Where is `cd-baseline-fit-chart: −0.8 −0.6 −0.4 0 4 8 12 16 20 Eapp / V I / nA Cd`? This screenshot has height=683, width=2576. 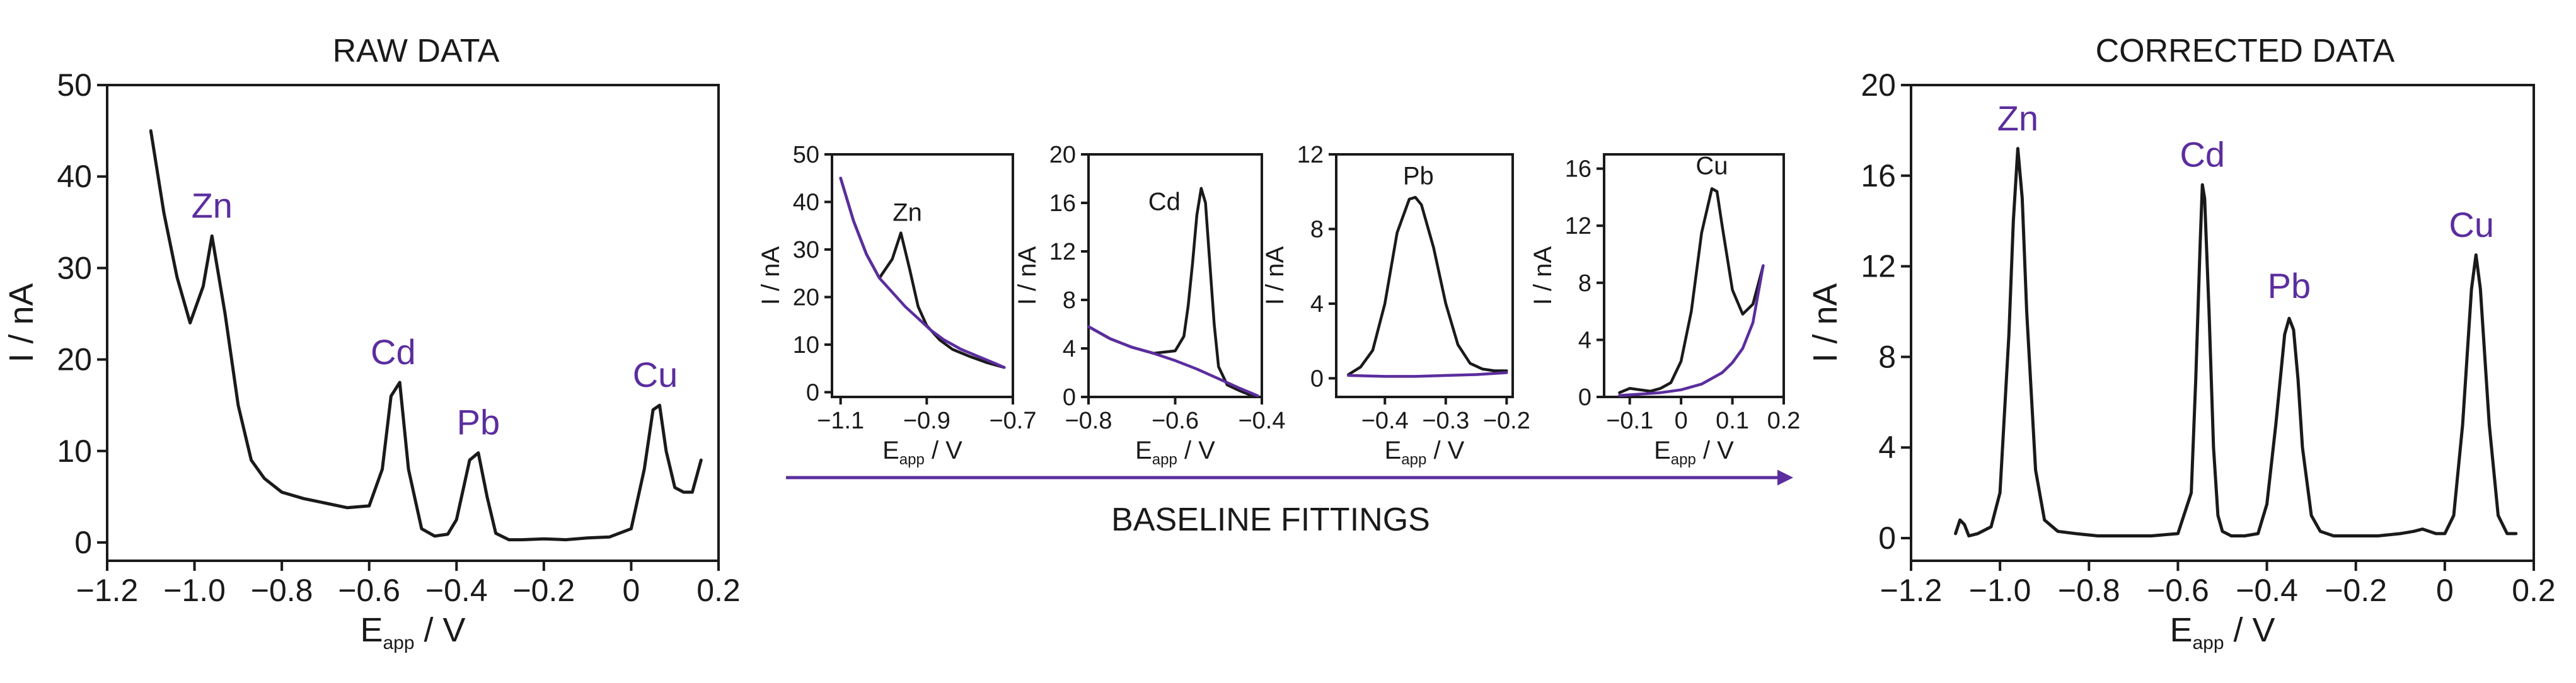
cd-baseline-fit-chart: −0.8 −0.6 −0.4 0 4 8 12 16 20 Eapp / V I / nA Cd is located at coordinates (1150, 305).